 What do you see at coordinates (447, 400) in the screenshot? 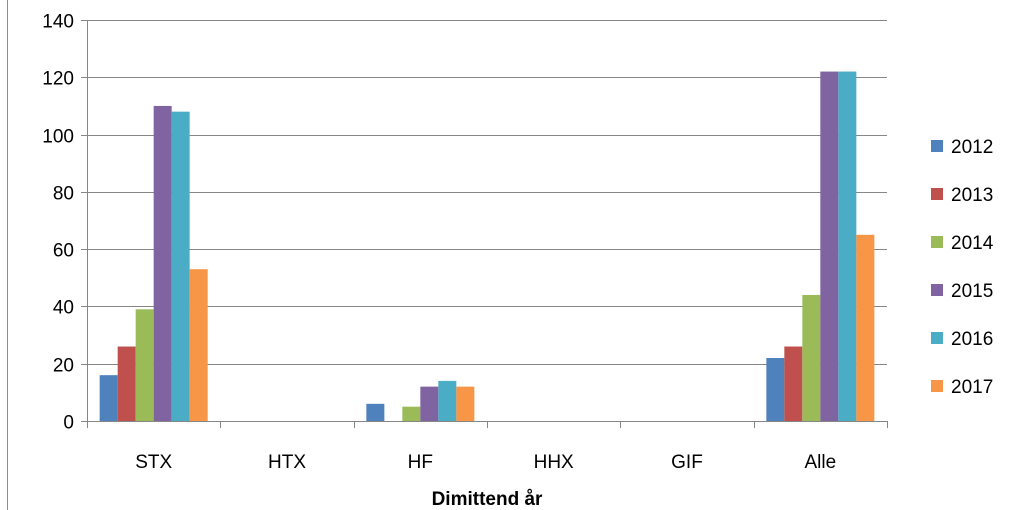
I see `bar-2016-hf` at bounding box center [447, 400].